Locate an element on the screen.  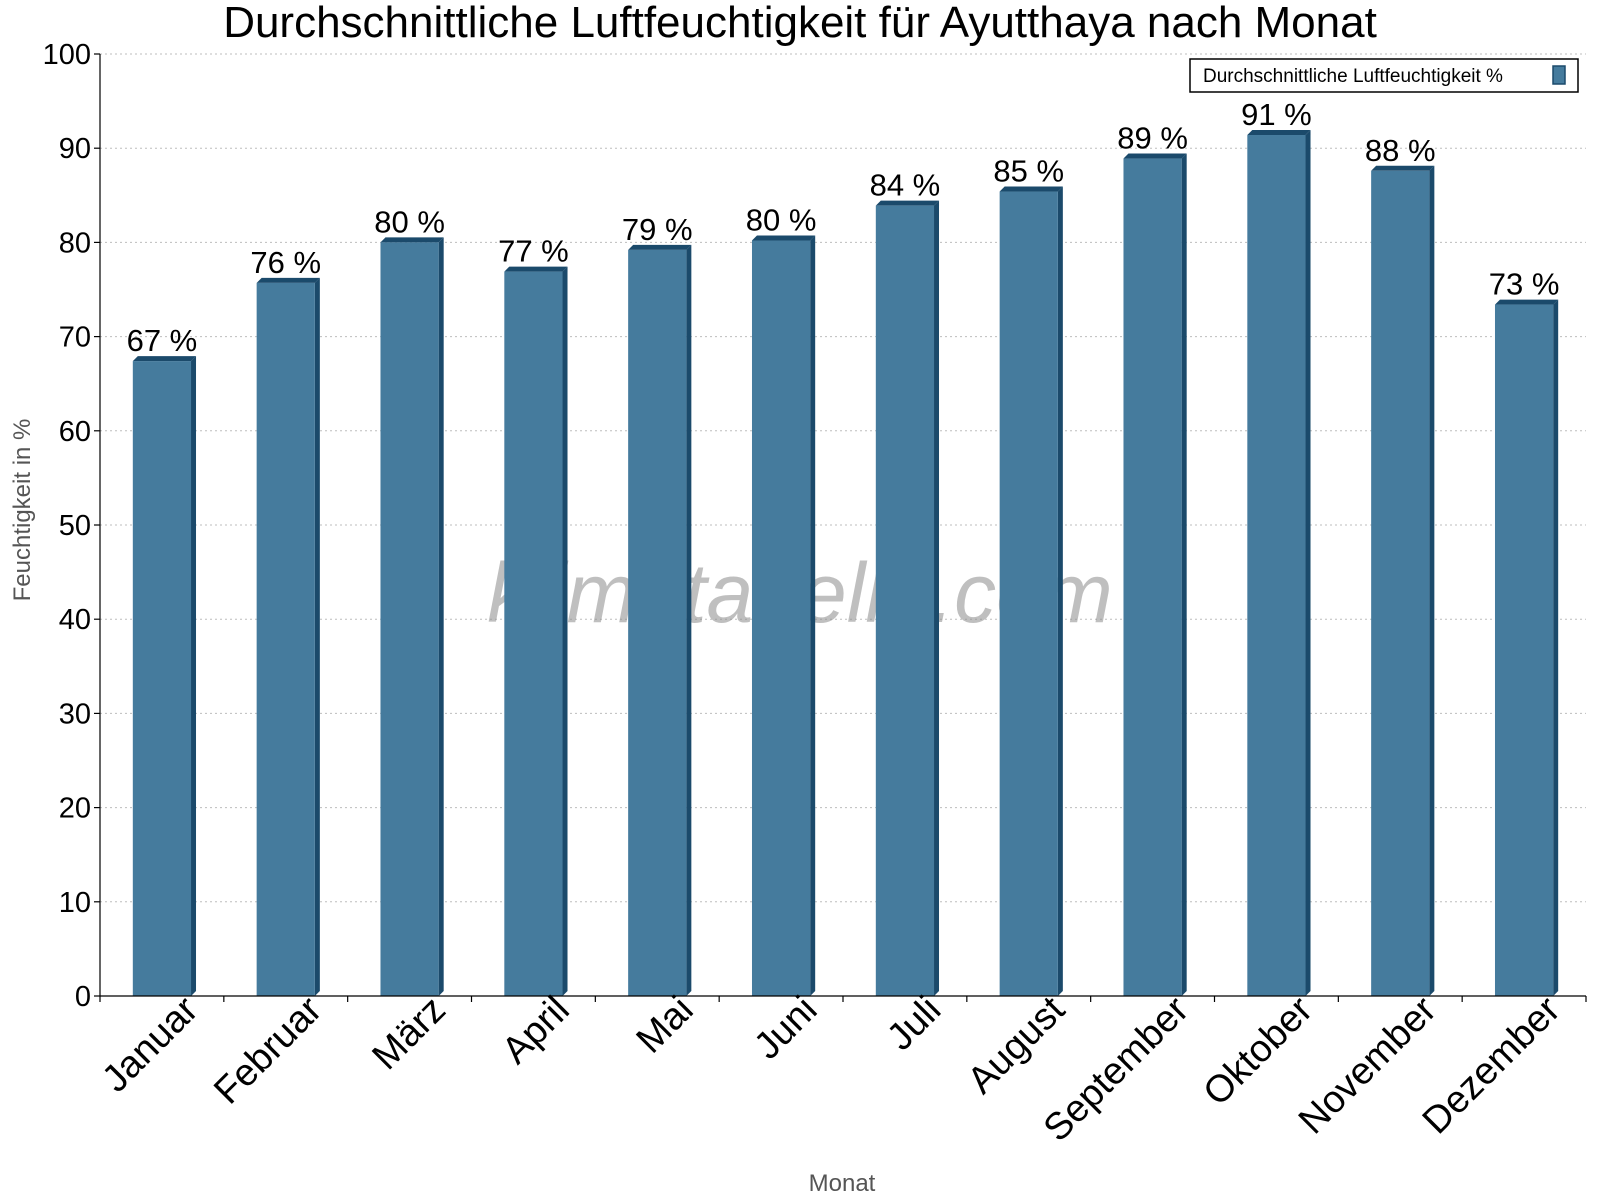
x-tick-label: April is located at coordinates (535, 1030).